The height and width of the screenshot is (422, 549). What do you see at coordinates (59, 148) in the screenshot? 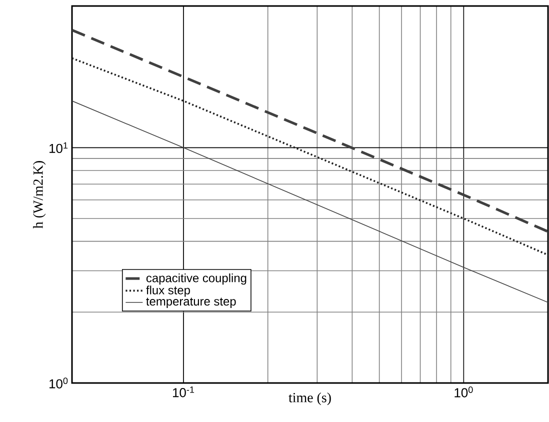
I see `y-tick-label: 10$^{1}$` at bounding box center [59, 148].